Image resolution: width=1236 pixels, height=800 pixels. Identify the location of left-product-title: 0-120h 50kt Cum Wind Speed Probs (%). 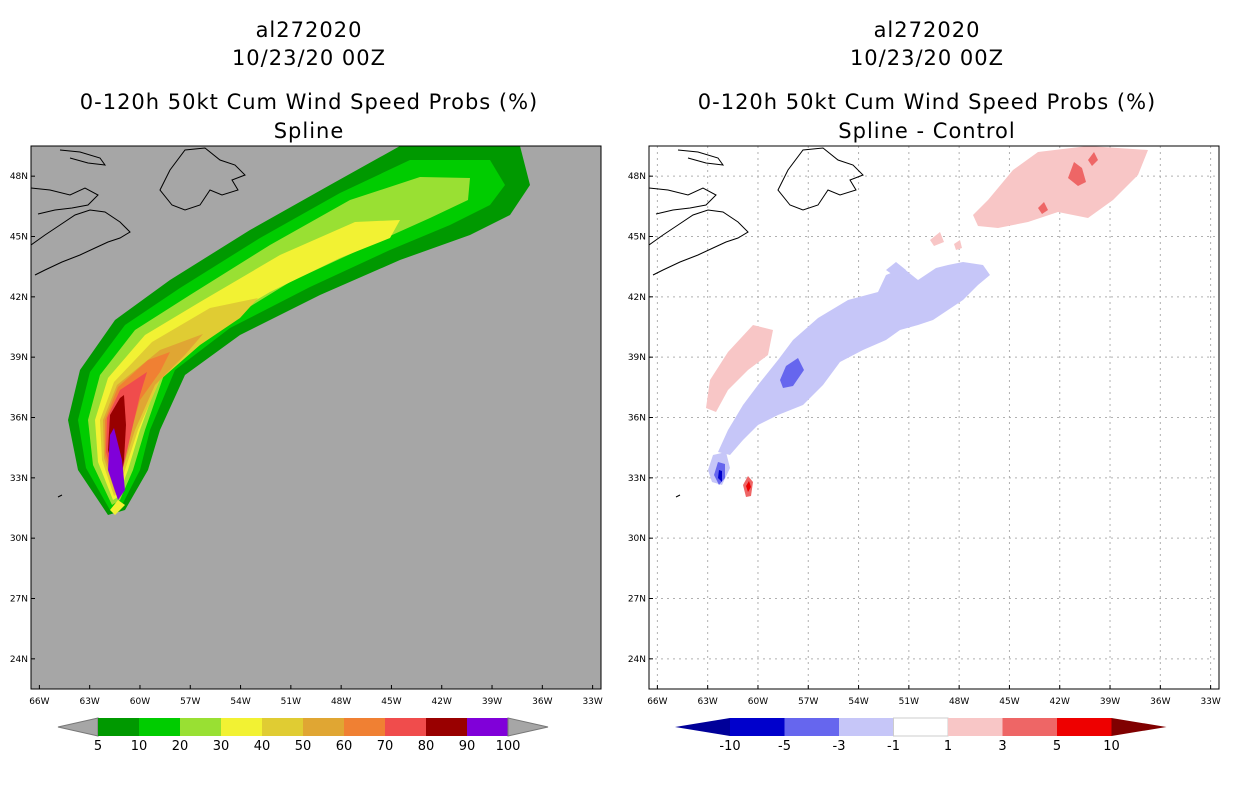
(309, 102).